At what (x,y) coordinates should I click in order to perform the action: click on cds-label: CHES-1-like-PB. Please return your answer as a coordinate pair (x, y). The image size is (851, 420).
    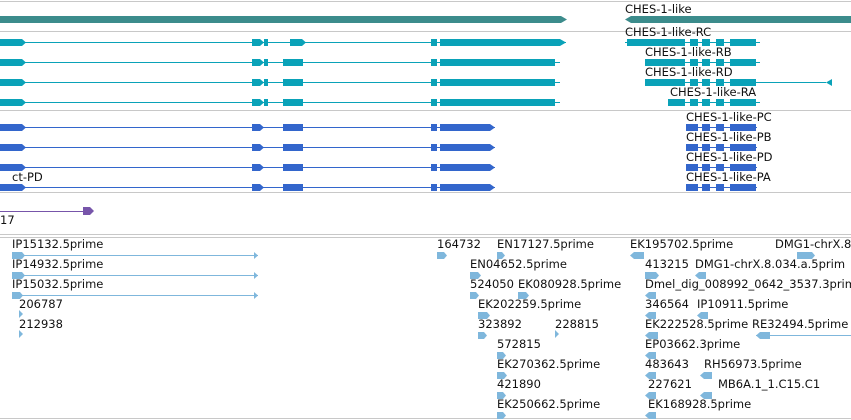
    Looking at the image, I should click on (729, 137).